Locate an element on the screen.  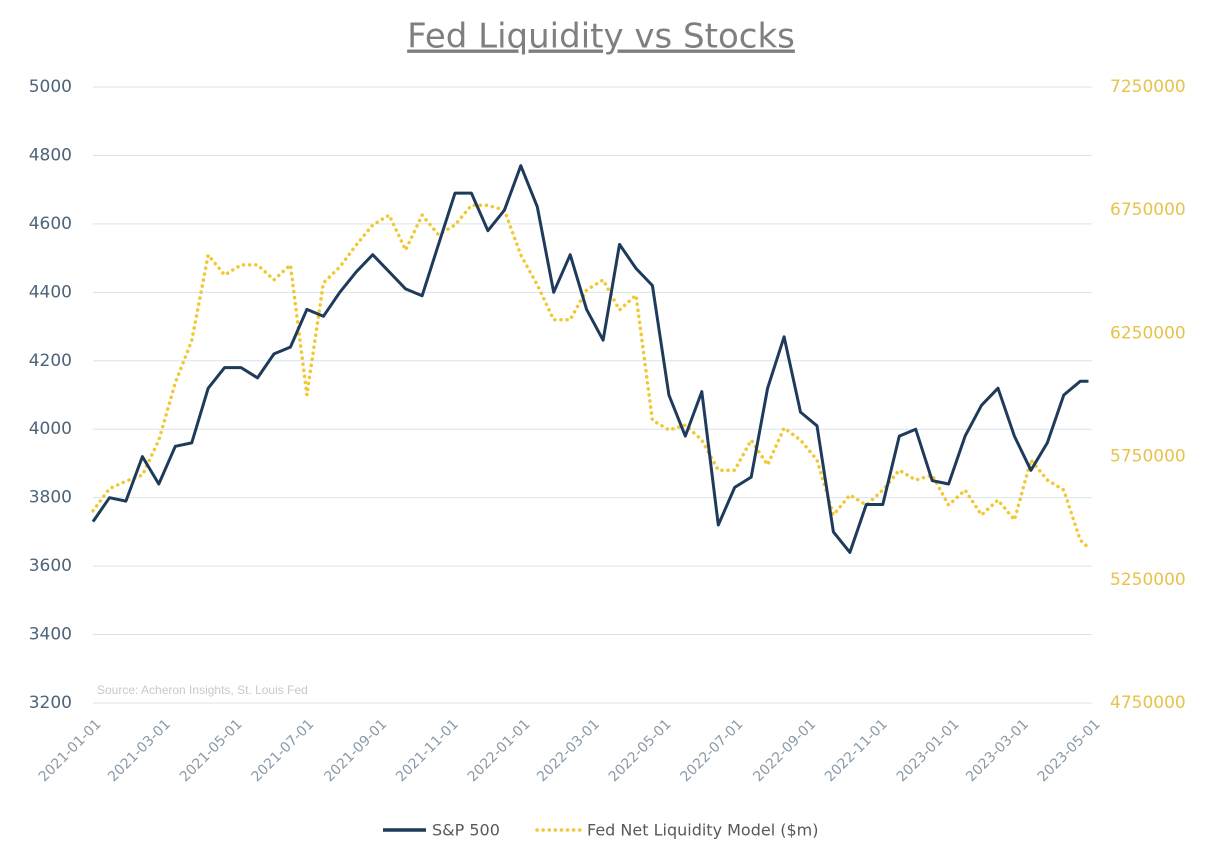
y-tick-label: 3600 is located at coordinates (50, 566).